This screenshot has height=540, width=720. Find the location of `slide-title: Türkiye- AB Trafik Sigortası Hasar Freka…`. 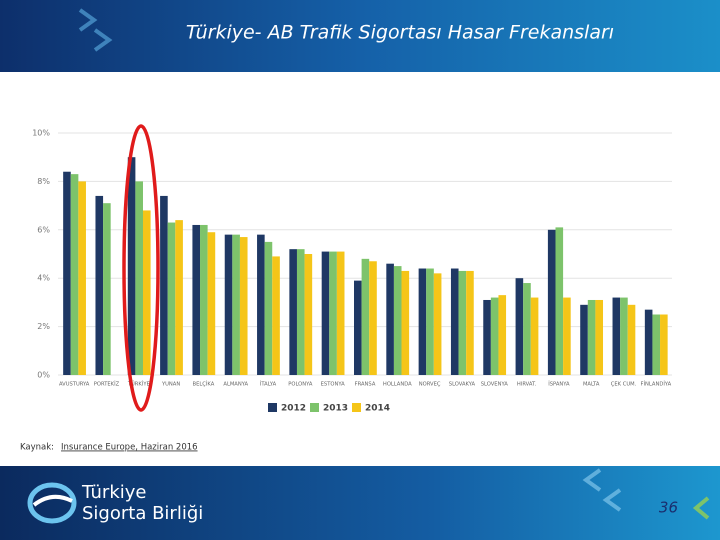

slide-title: Türkiye- AB Trafik Sigortası Hasar Freka… is located at coordinates (400, 33).